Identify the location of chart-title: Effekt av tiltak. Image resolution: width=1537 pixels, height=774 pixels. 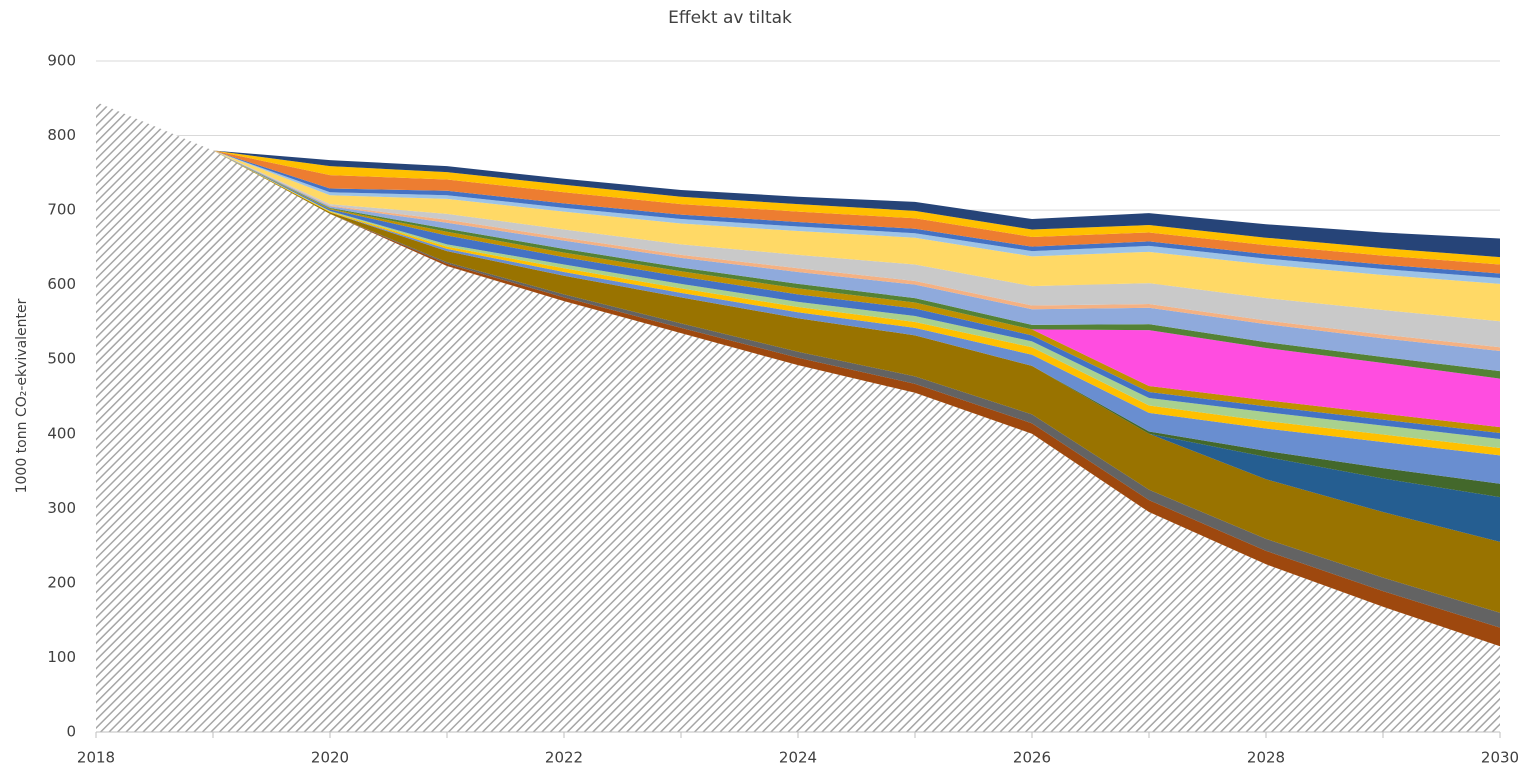
(730, 18).